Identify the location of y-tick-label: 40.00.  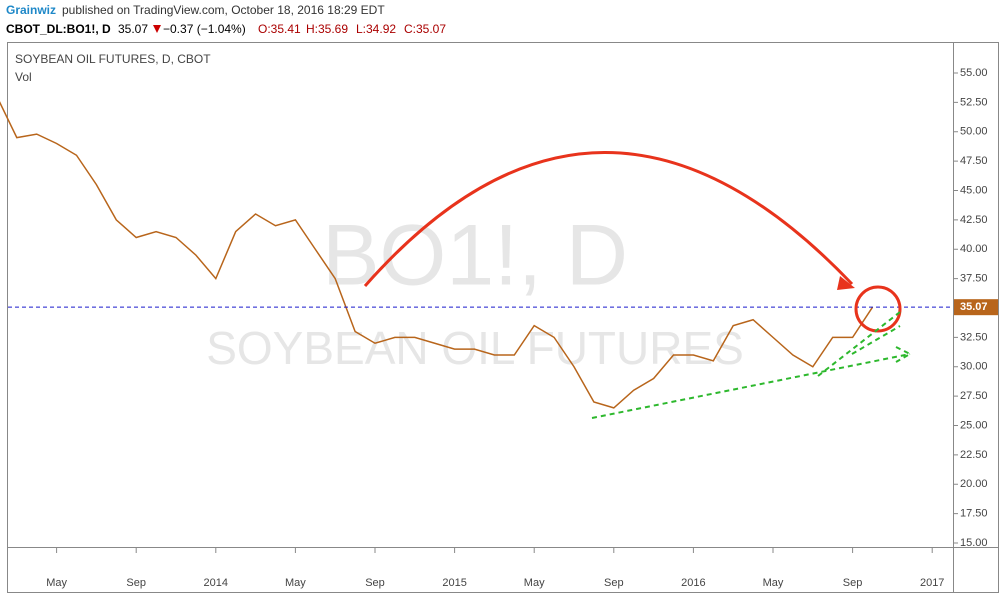
(974, 249).